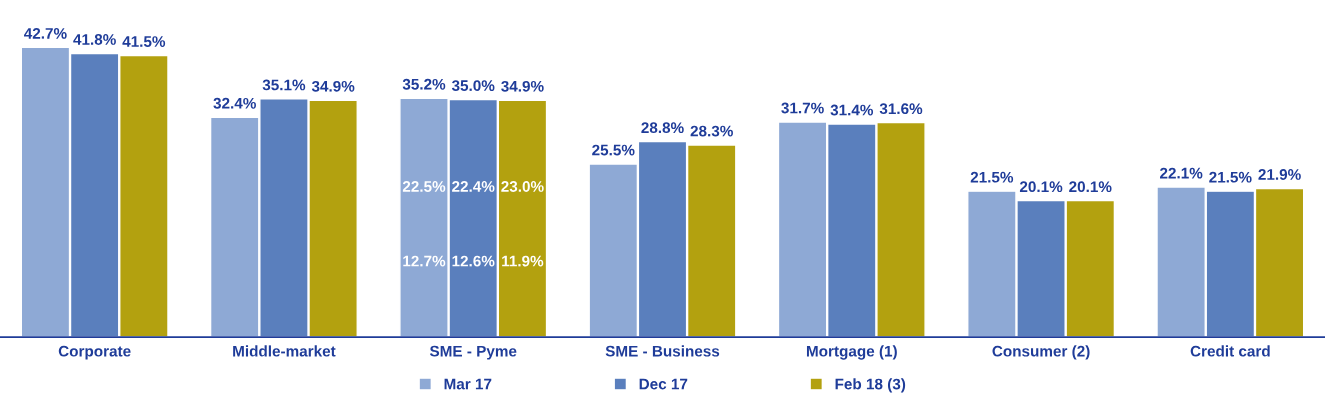 The height and width of the screenshot is (411, 1325). Describe the element at coordinates (424, 261) in the screenshot. I see `annotation: 12.7%` at that location.